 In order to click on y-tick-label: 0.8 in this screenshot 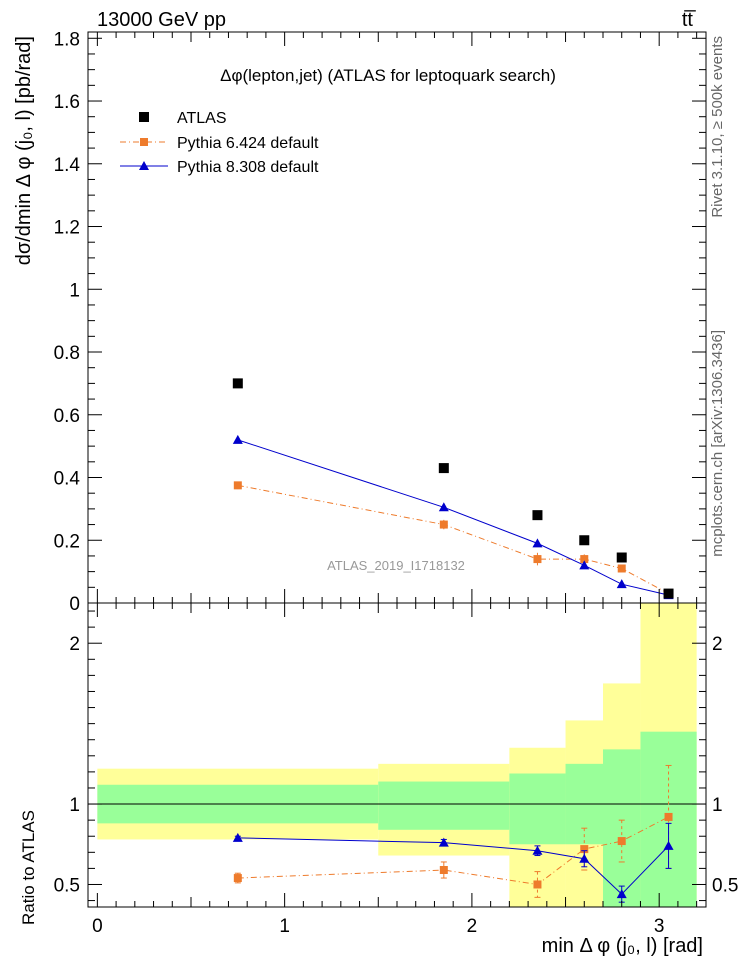, I will do `click(67, 353)`.